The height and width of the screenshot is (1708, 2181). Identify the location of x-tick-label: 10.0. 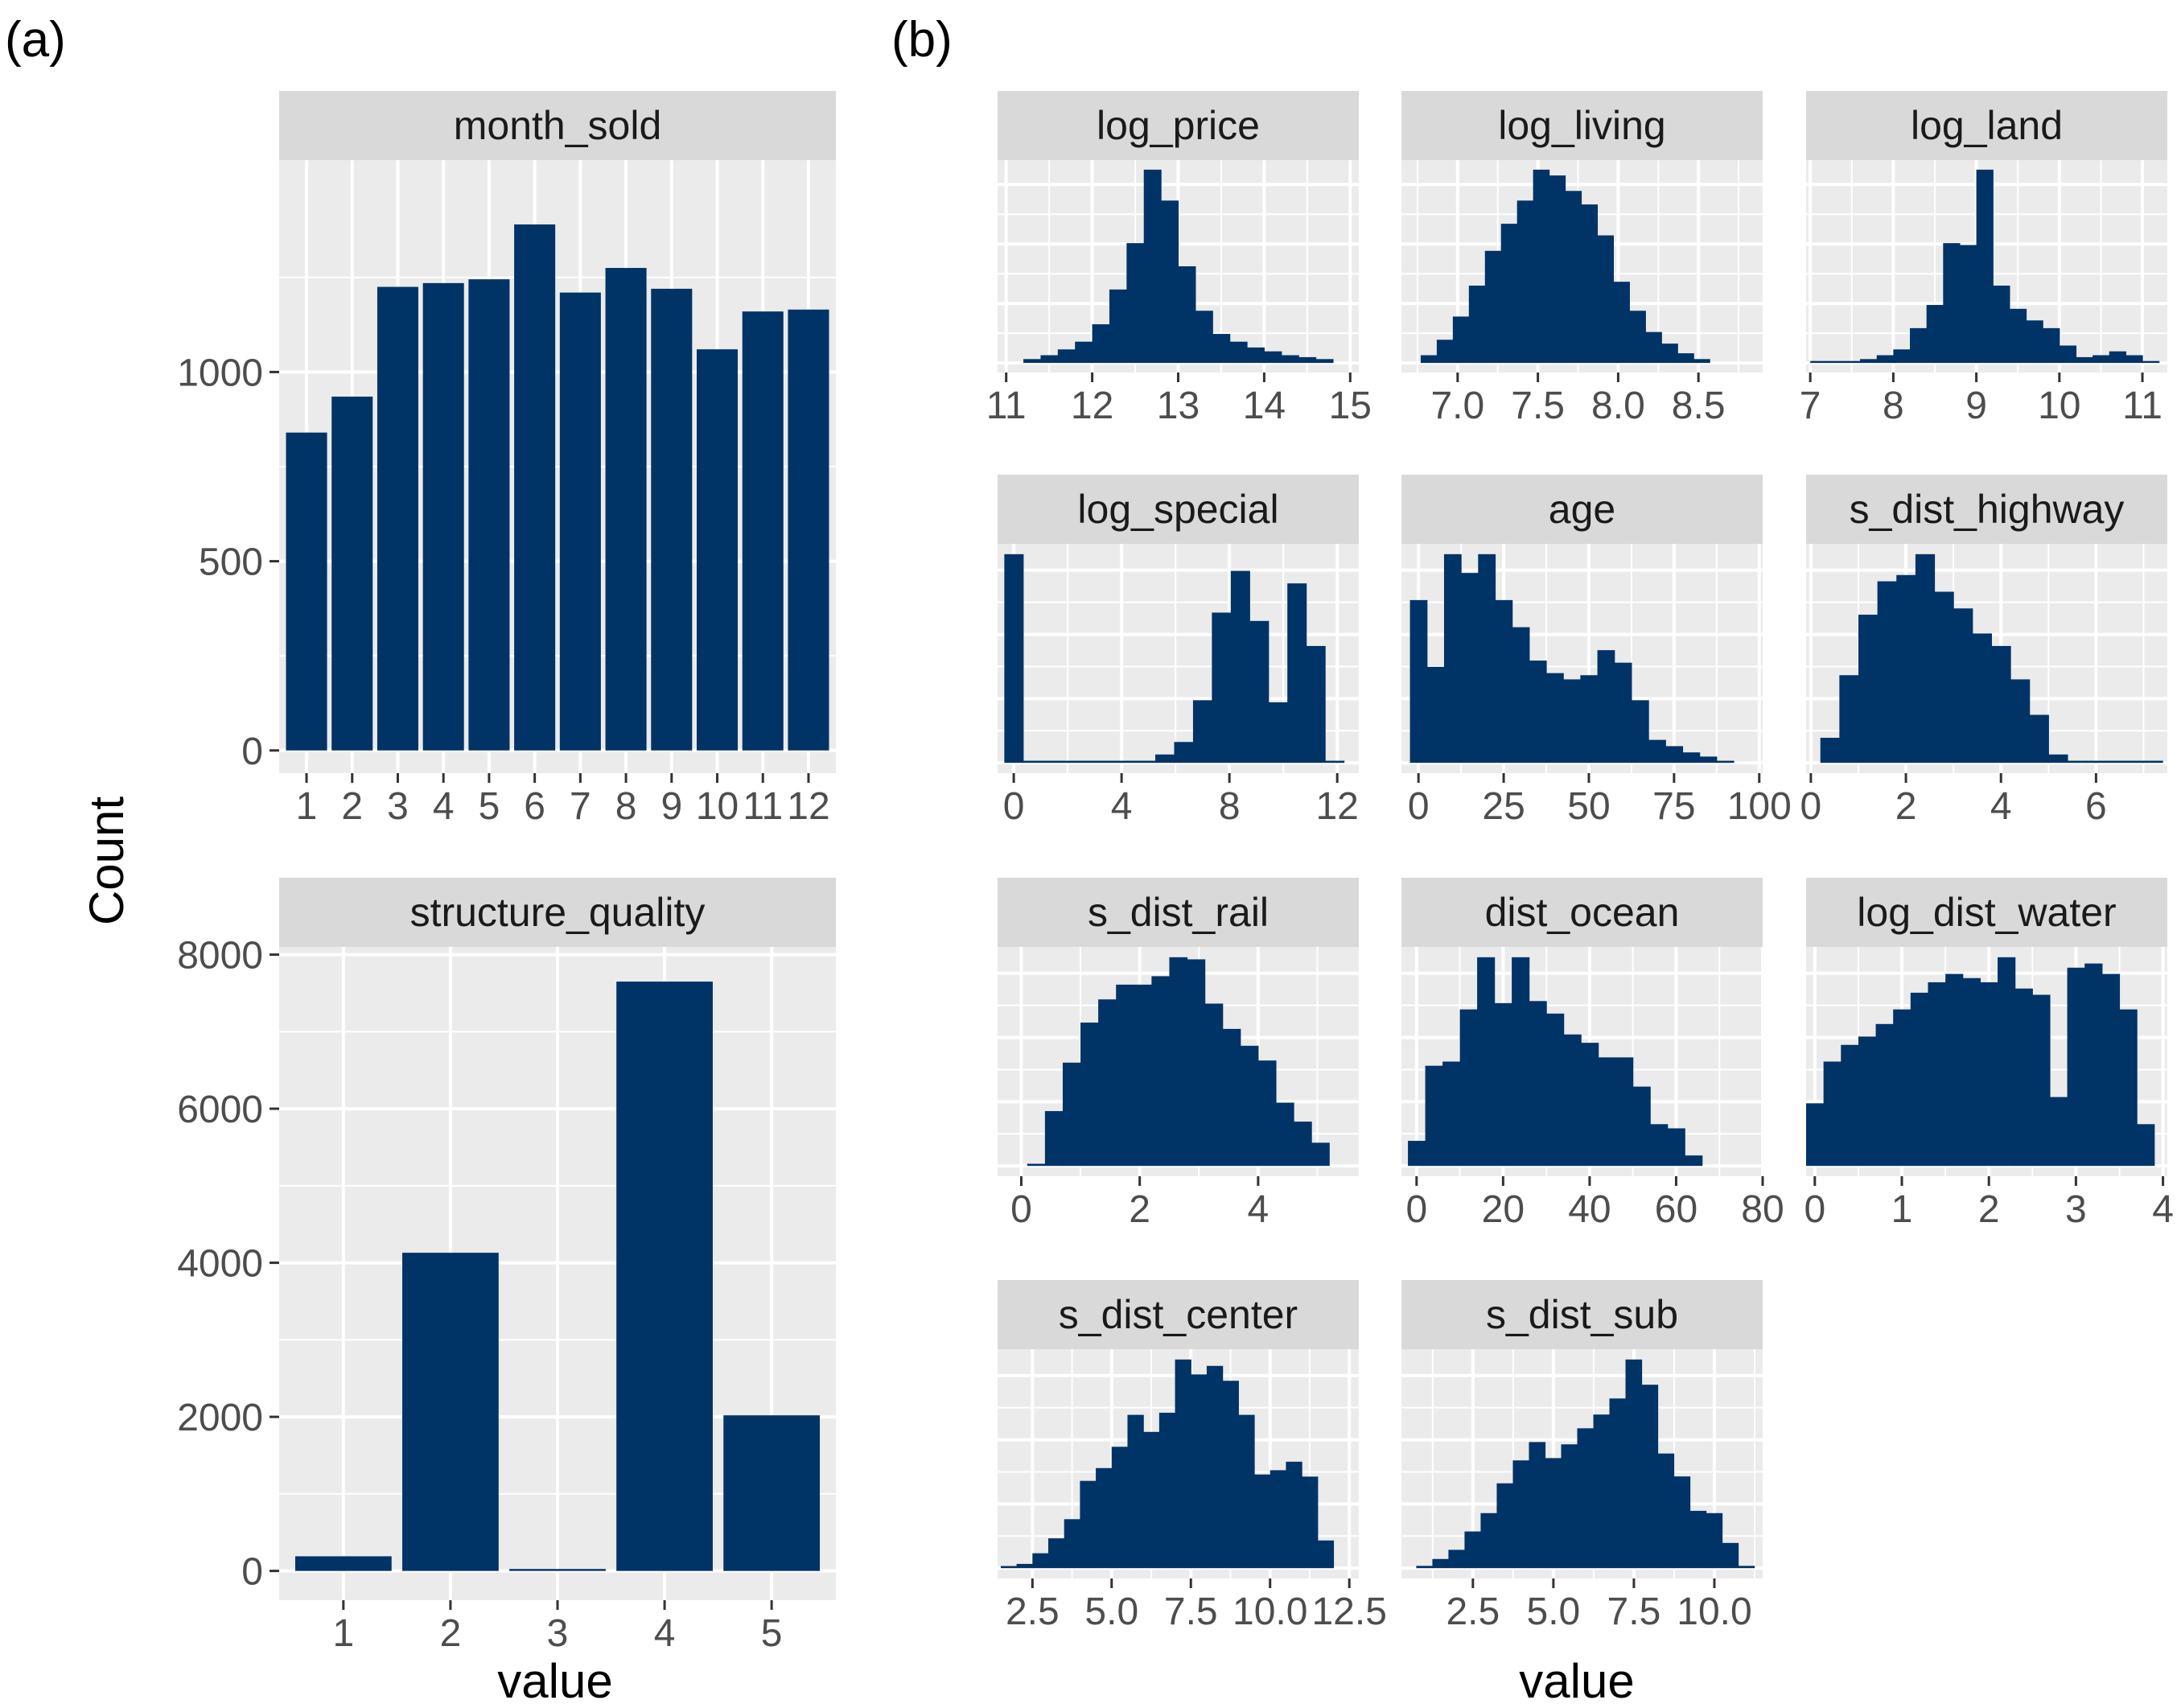
(1269, 1612).